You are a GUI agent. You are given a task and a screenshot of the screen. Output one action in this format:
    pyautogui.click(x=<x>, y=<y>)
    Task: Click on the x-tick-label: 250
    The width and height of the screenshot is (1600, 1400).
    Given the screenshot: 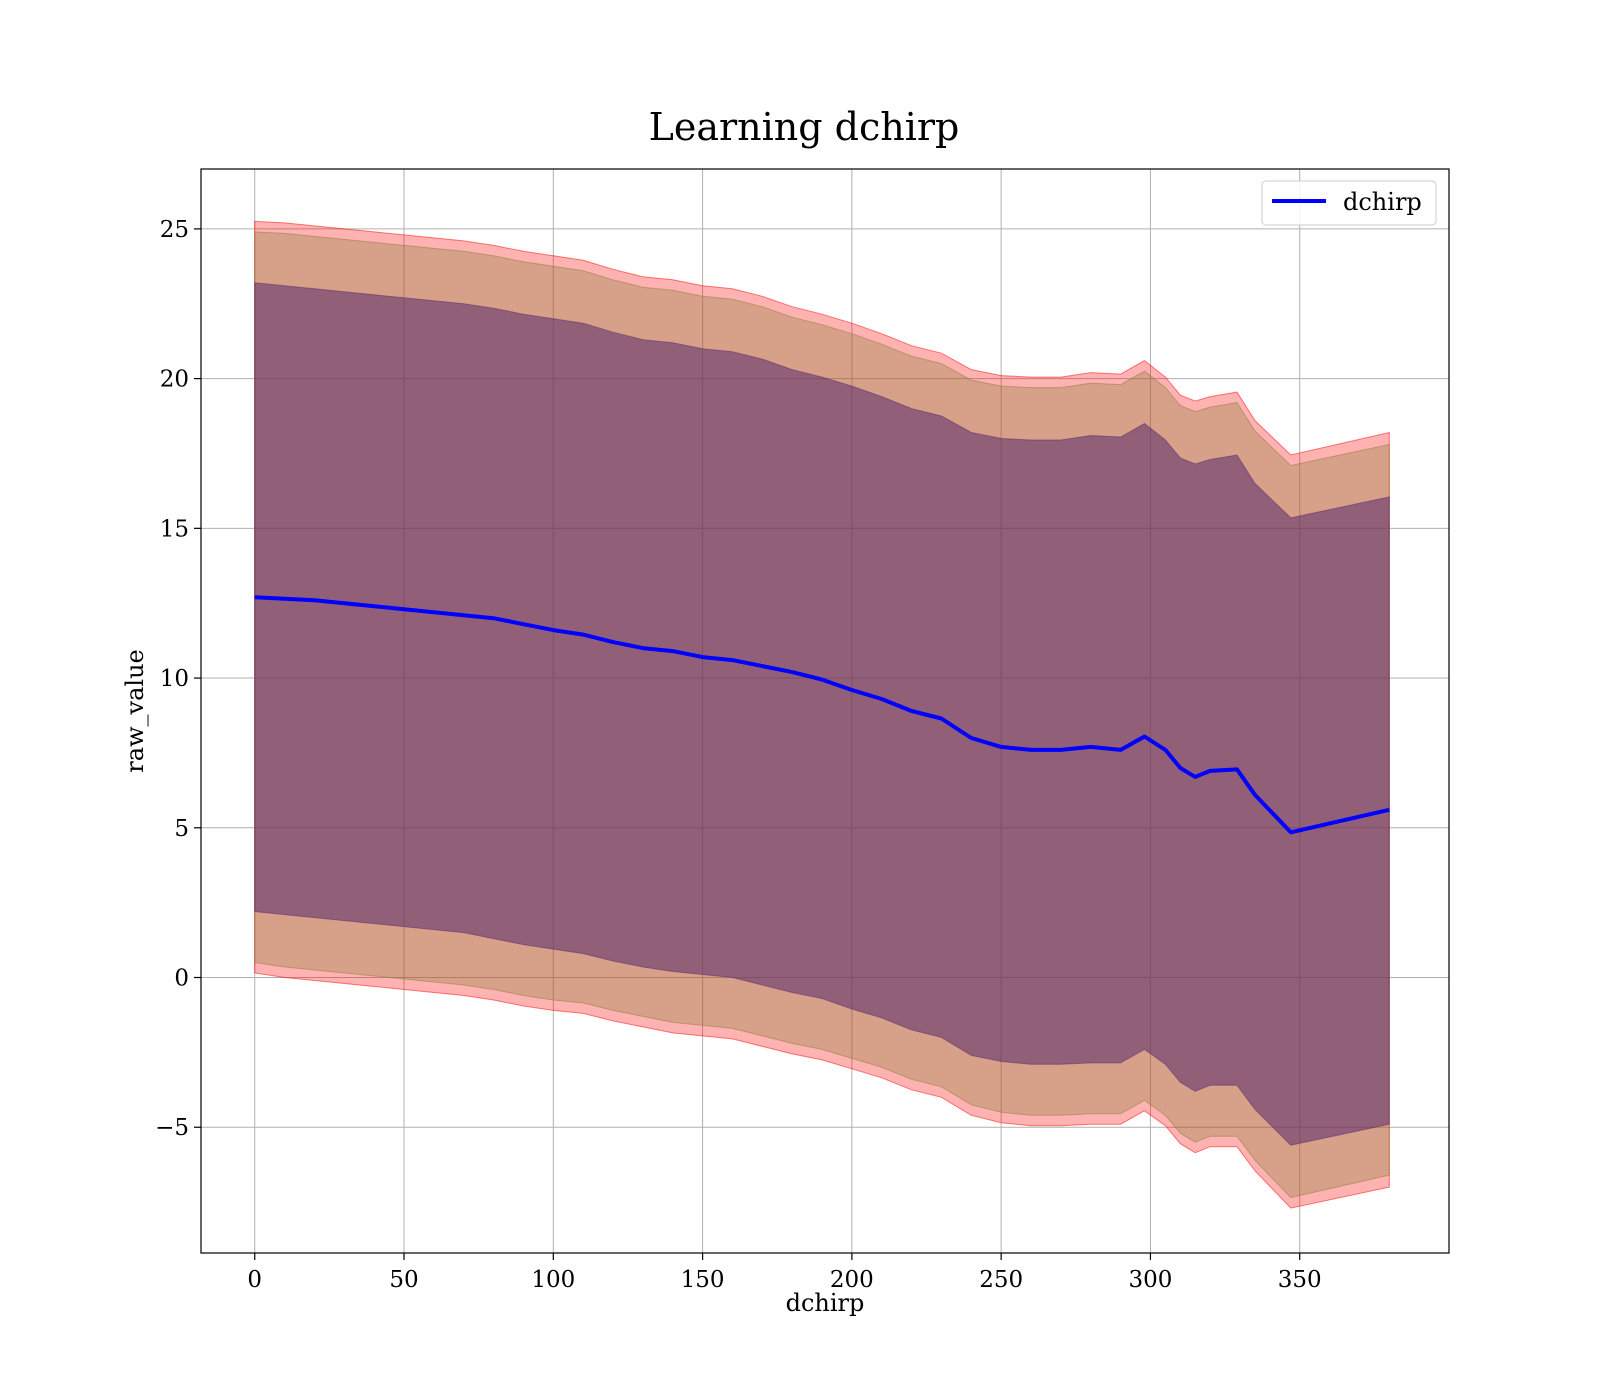 What is the action you would take?
    pyautogui.click(x=1001, y=1280)
    